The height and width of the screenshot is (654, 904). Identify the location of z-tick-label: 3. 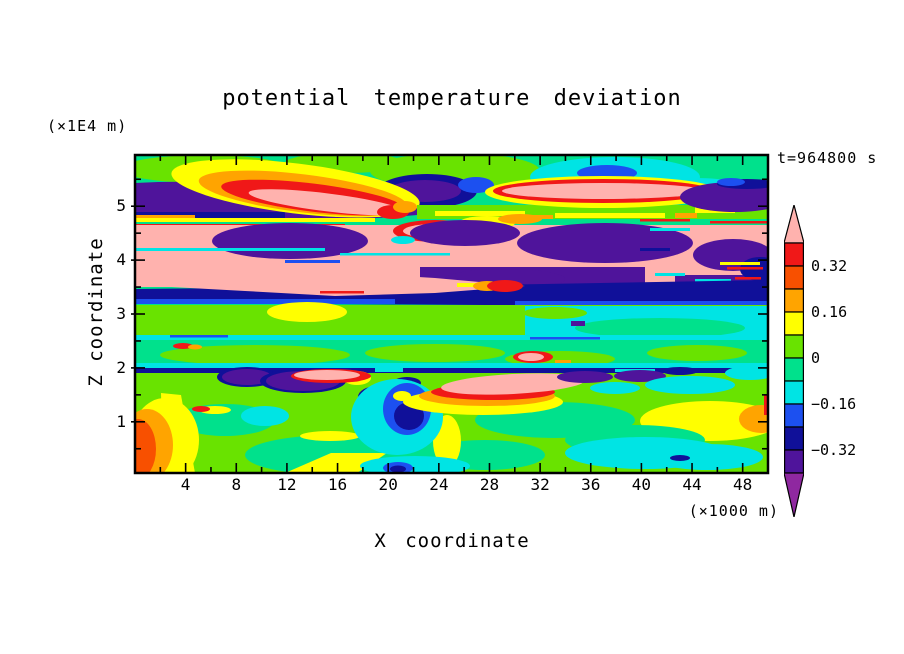
(121, 313).